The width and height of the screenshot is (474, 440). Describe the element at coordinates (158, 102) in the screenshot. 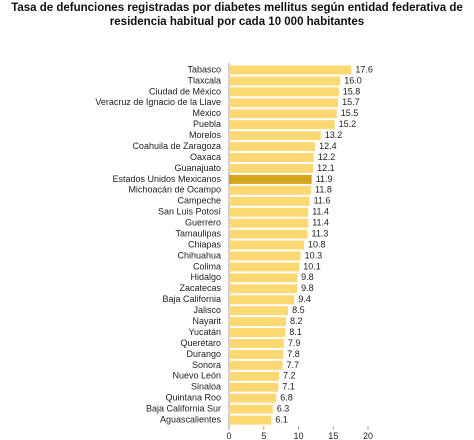

I see `y-tick-label: Veracruz de Ignacio de la Llave` at that location.